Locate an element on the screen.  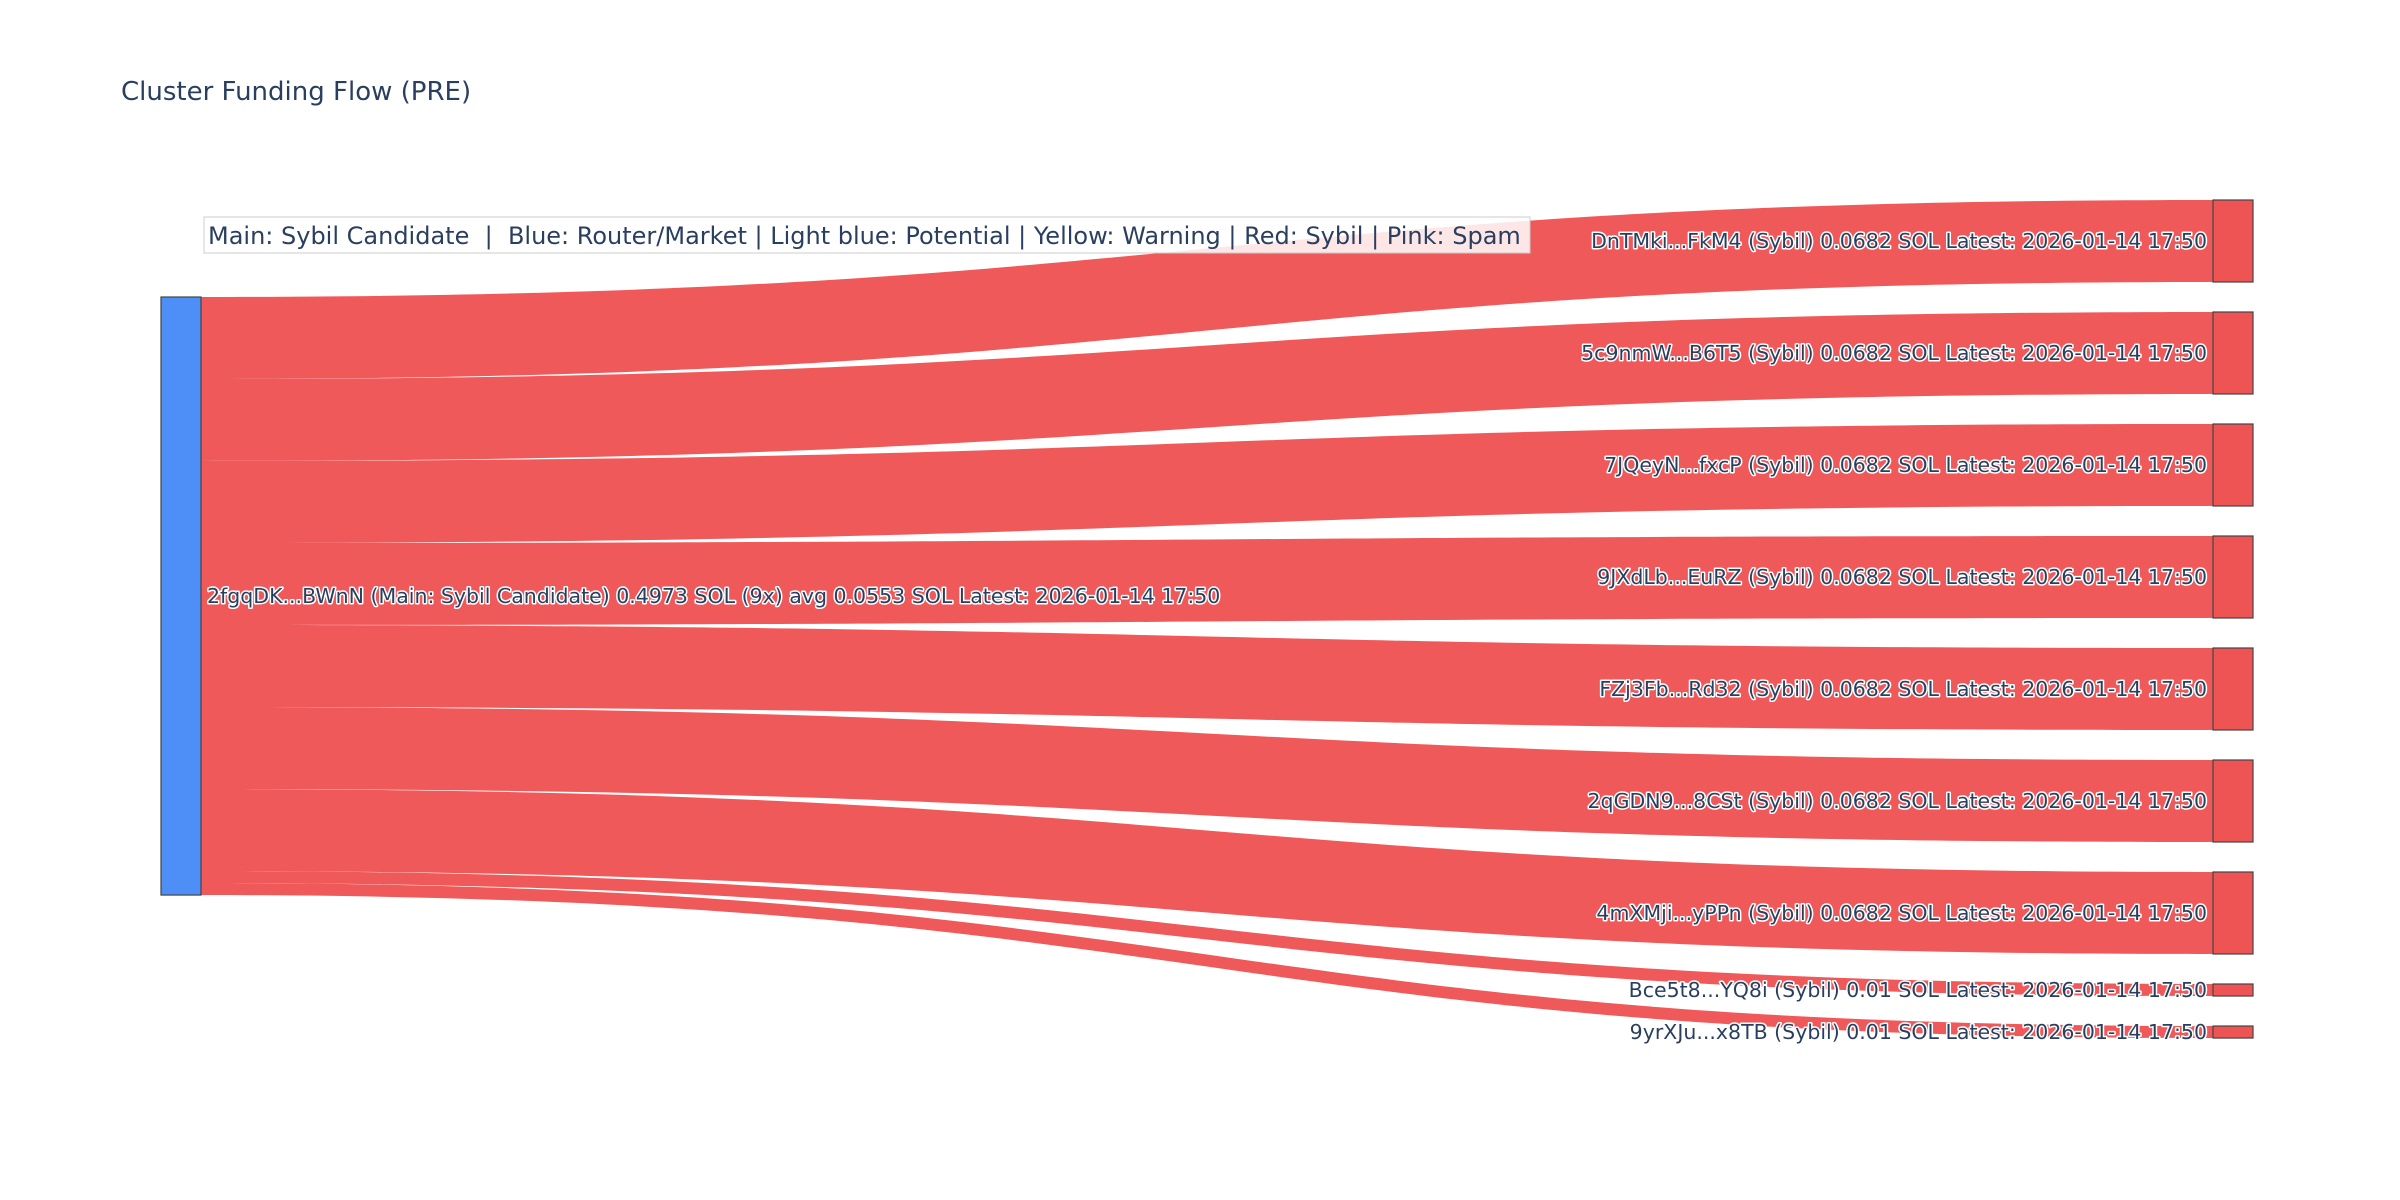
chart-title: Cluster Funding Flow (PRE) is located at coordinates (296, 92).